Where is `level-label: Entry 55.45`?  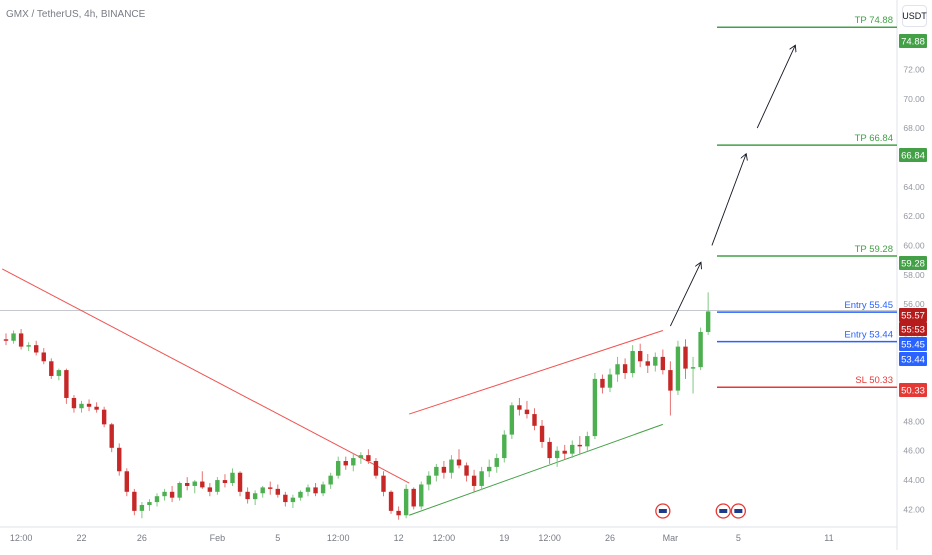 level-label: Entry 55.45 is located at coordinates (868, 305).